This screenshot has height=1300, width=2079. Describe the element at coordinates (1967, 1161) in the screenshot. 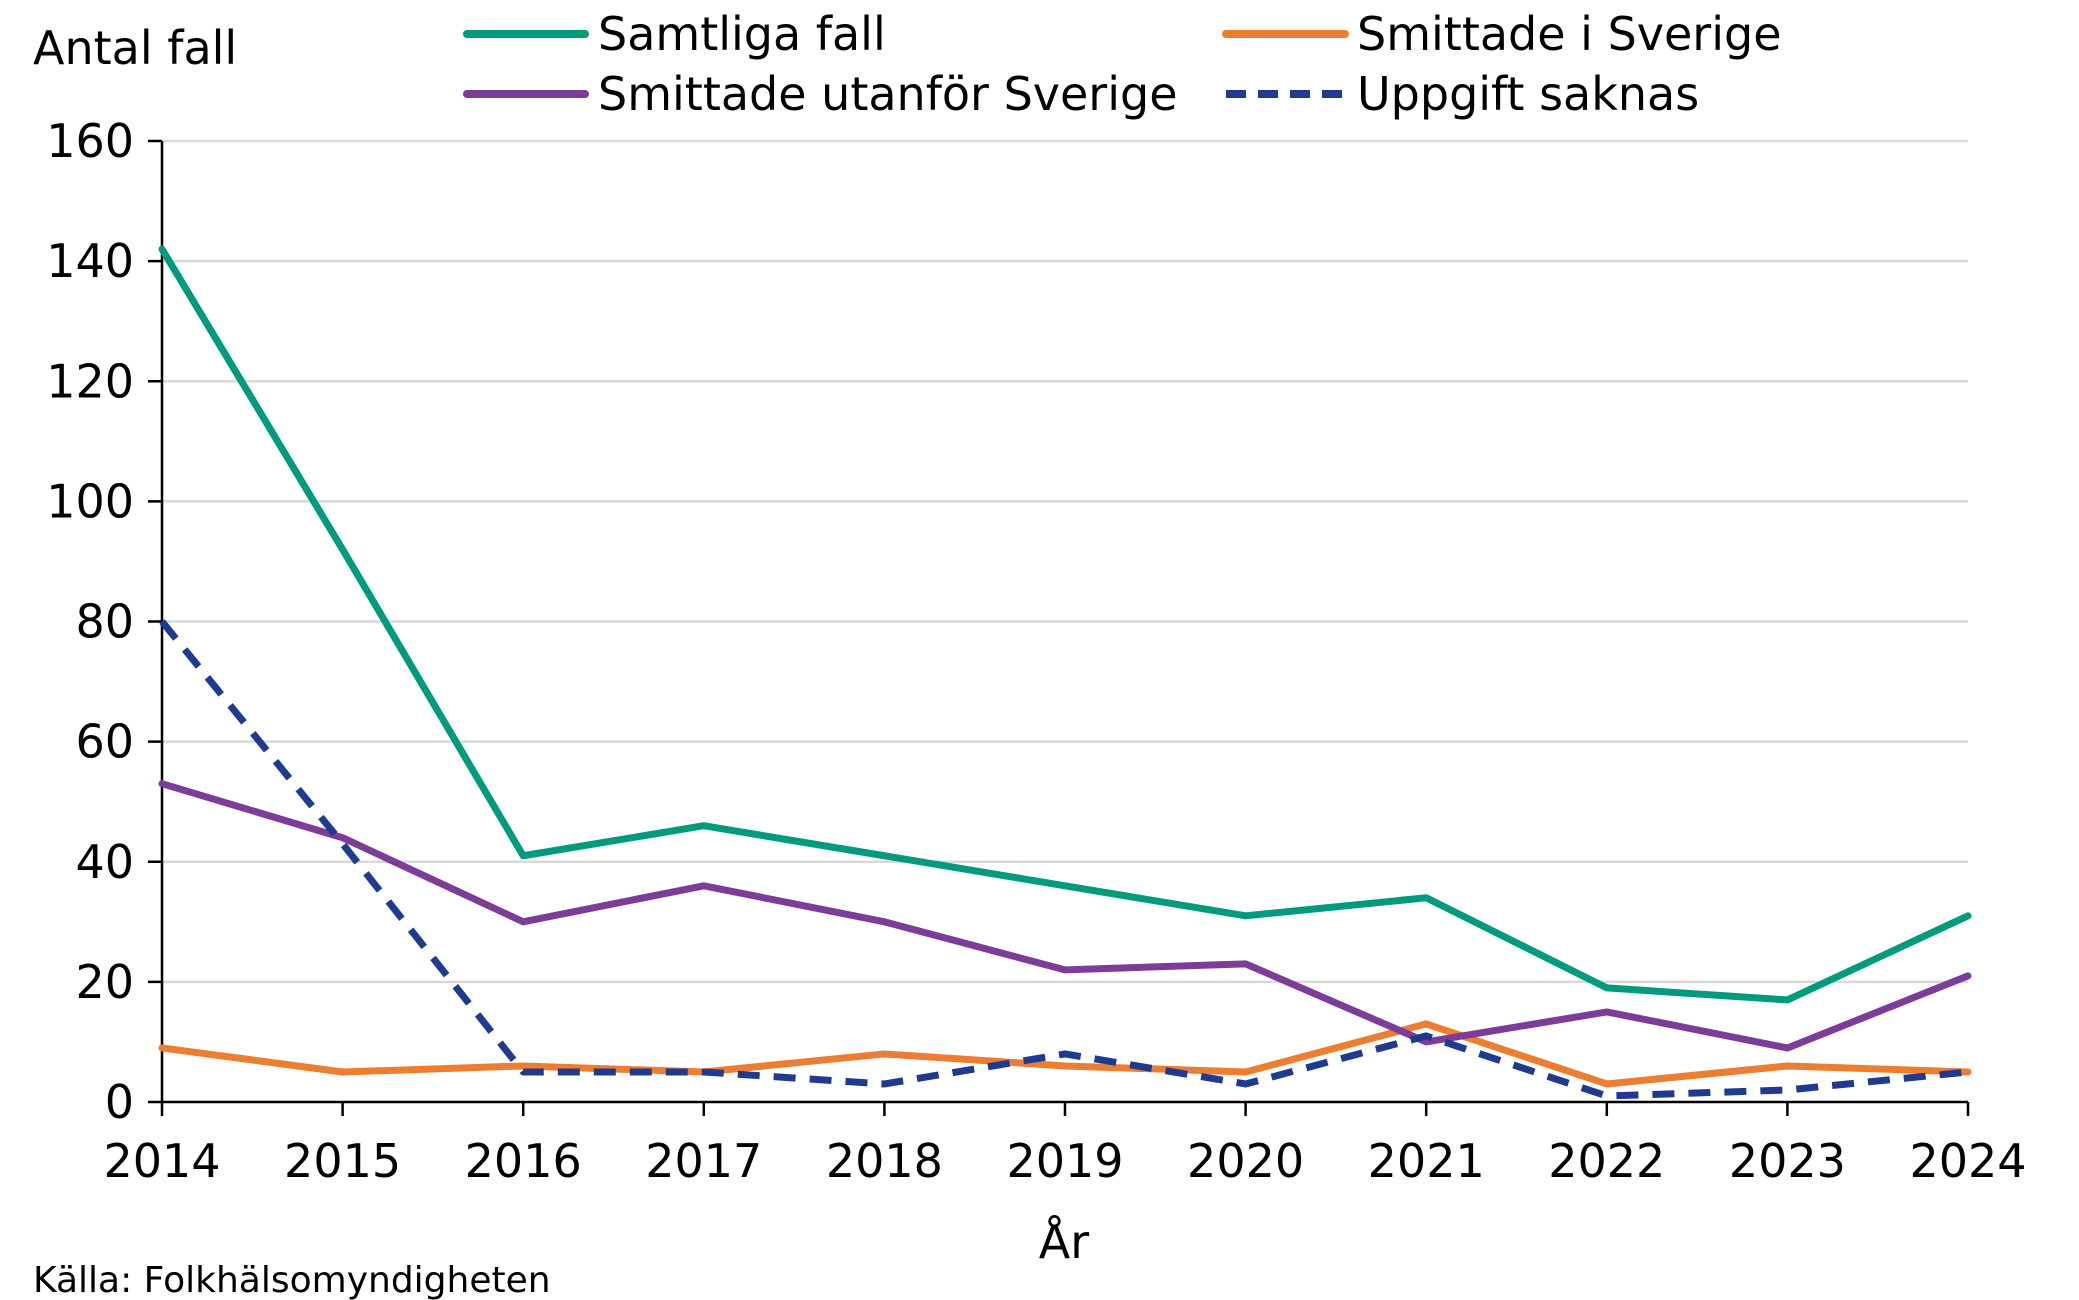

I see `x-tick-label: 2024` at that location.